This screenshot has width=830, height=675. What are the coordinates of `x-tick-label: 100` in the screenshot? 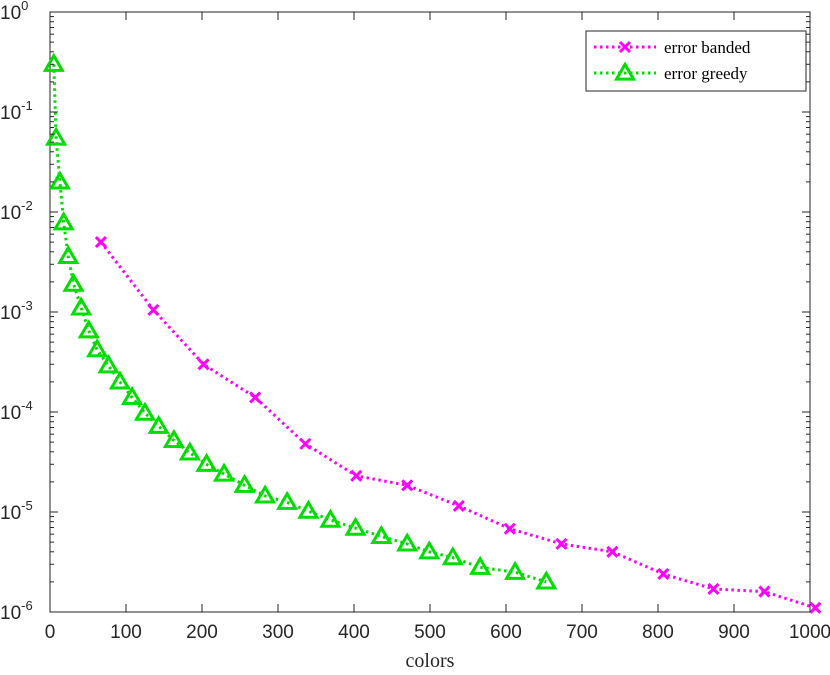 It's located at (126, 632).